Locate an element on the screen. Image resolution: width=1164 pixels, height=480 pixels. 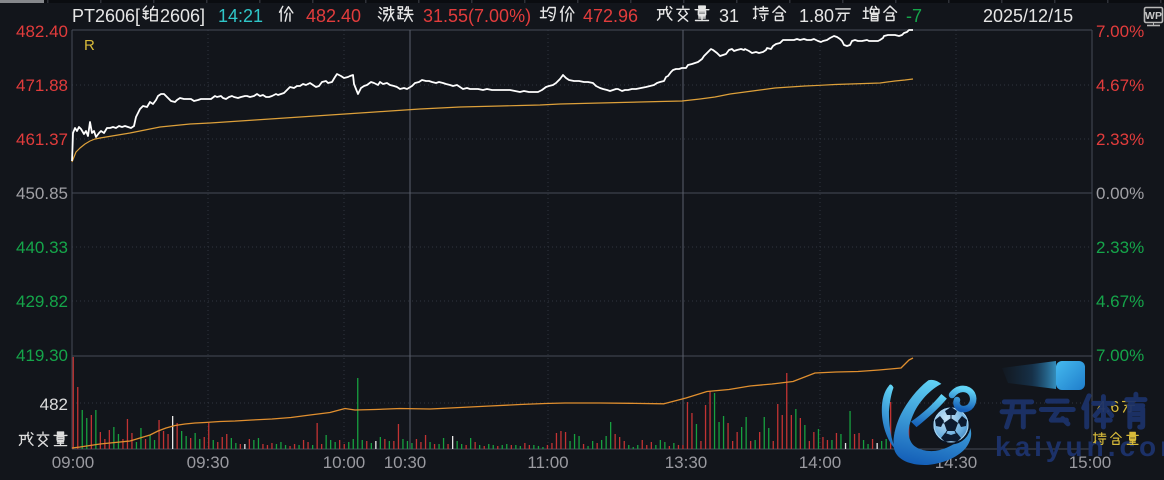
svg-text: WP is located at coordinates (1153, 16).